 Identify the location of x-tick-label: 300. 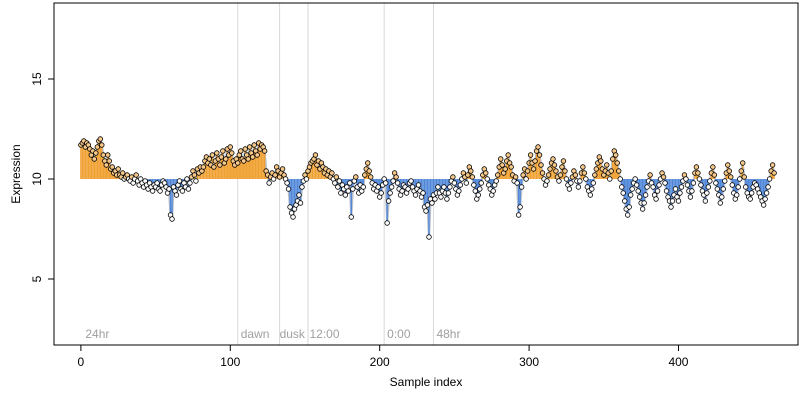
(529, 362).